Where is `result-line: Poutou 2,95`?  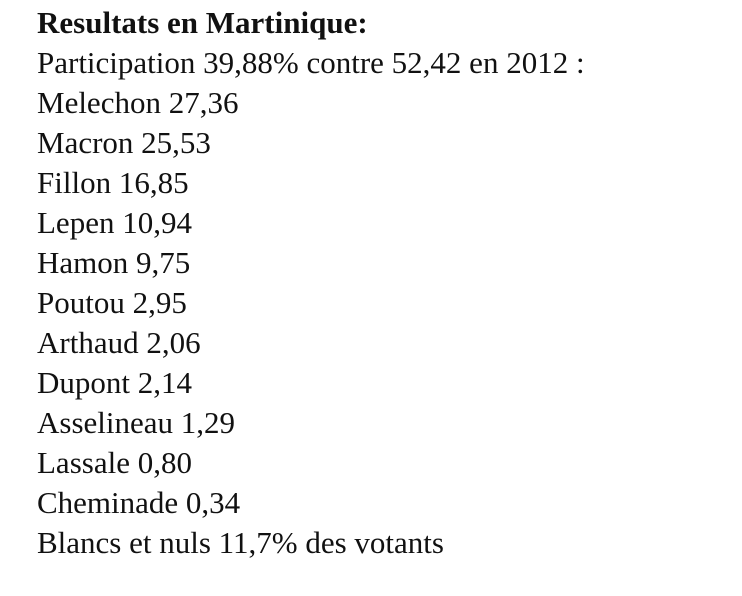
result-line: Poutou 2,95 is located at coordinates (112, 302).